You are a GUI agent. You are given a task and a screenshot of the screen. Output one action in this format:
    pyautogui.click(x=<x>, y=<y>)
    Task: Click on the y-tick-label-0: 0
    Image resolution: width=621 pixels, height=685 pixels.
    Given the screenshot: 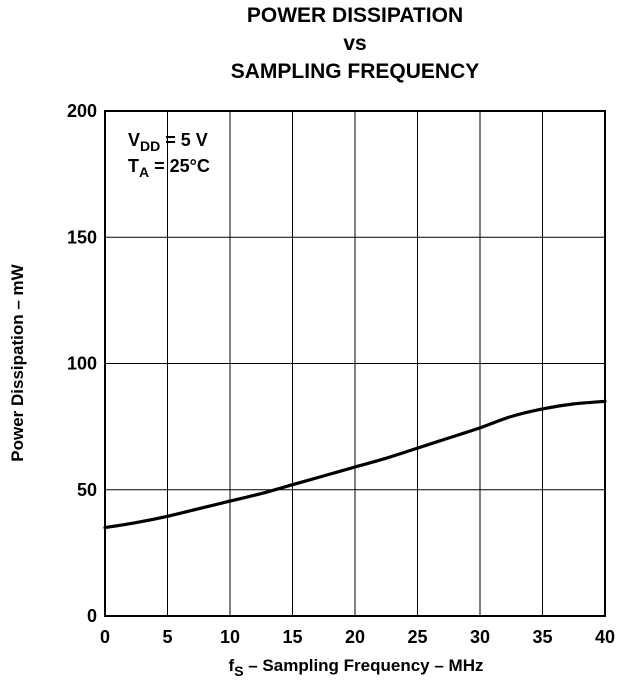 What is the action you would take?
    pyautogui.click(x=92, y=616)
    